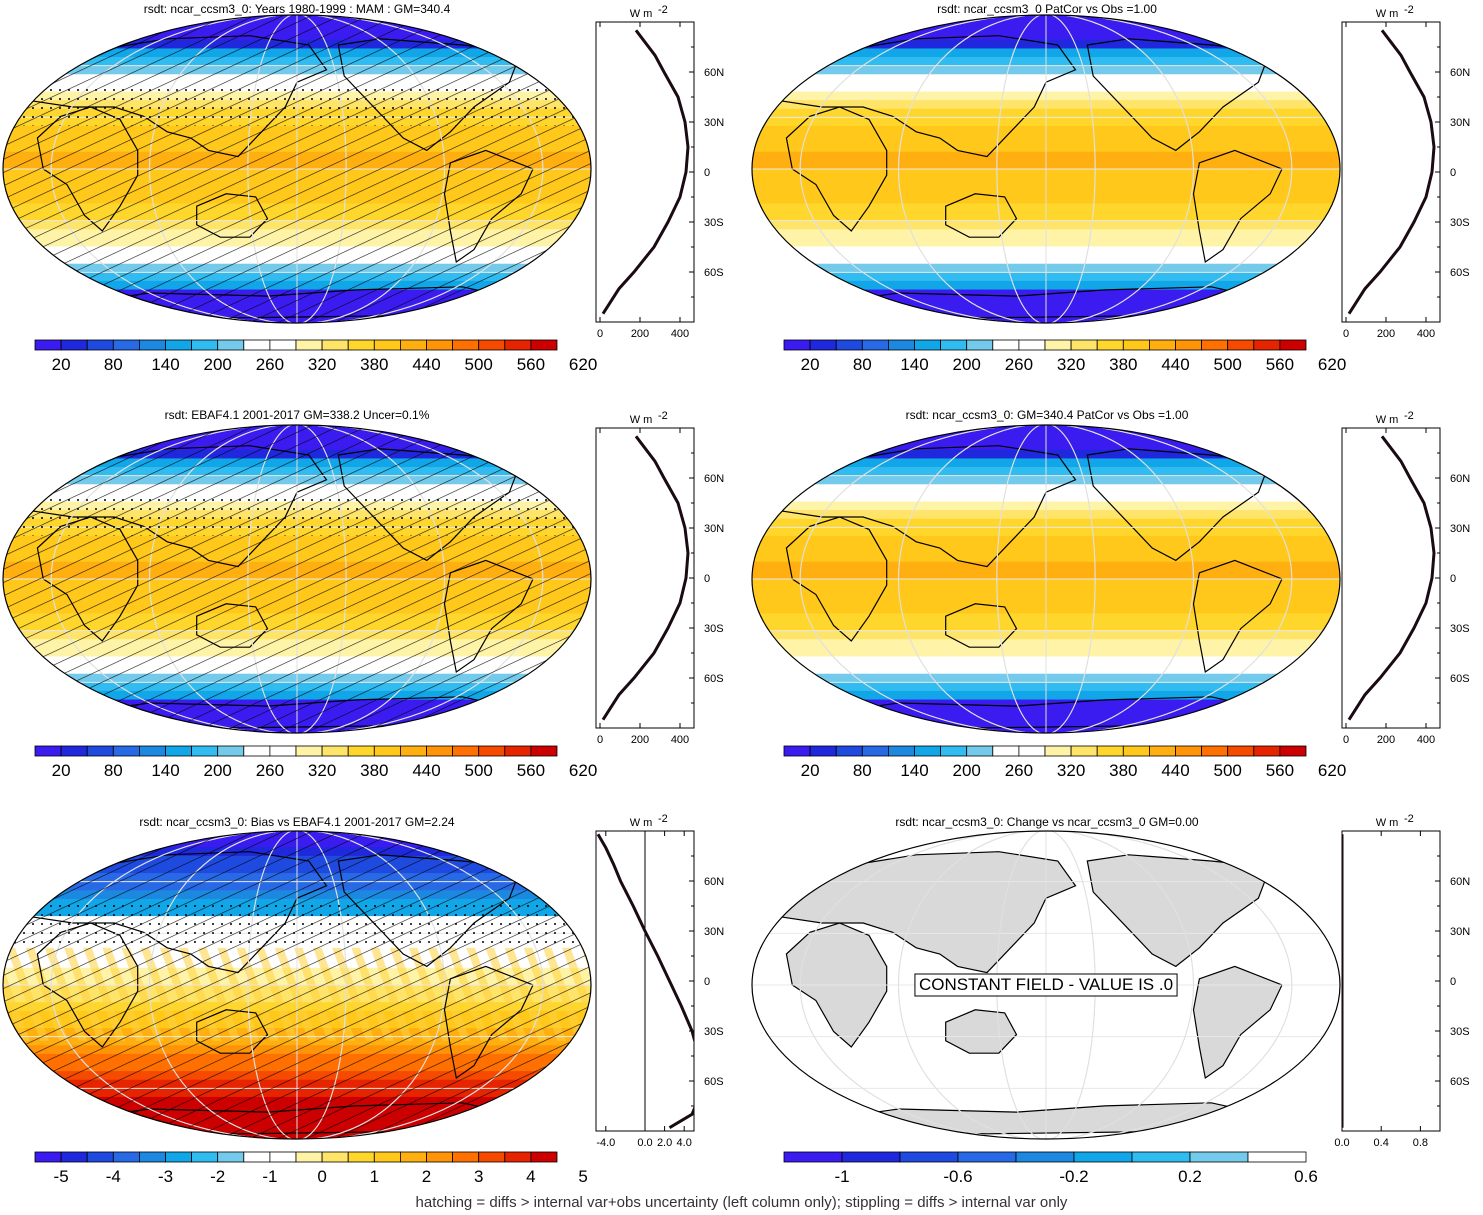 The width and height of the screenshot is (1483, 1215). I want to click on colorbar-label: -1, so click(269, 1176).